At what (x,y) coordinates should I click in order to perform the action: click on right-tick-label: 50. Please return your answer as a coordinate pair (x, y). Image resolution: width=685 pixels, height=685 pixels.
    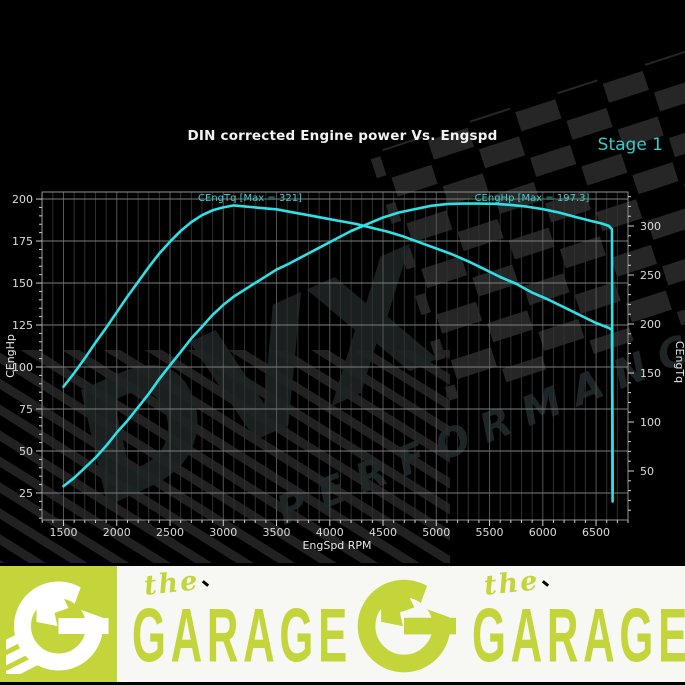
    Looking at the image, I should click on (647, 471).